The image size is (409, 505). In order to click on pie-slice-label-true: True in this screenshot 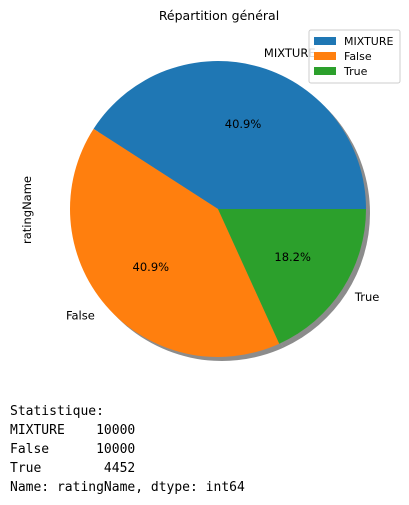, I will do `click(366, 297)`.